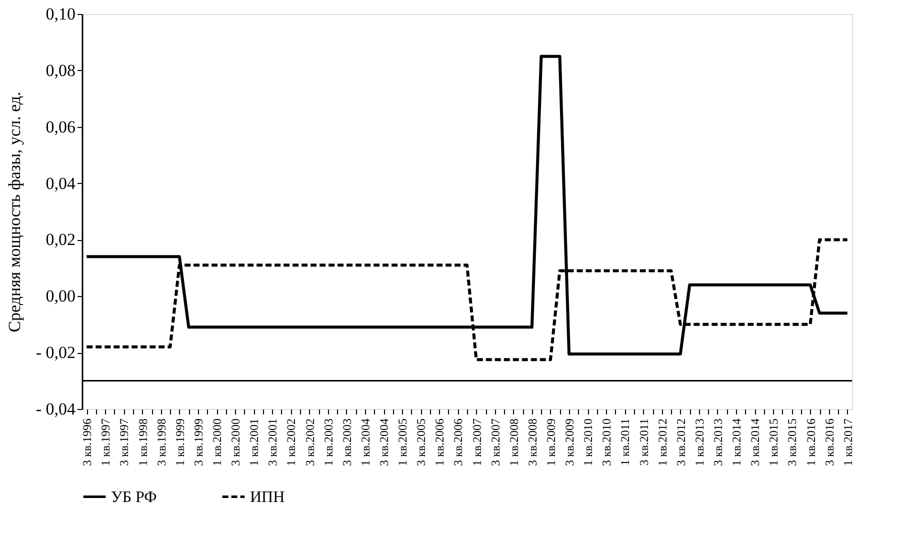  What do you see at coordinates (273, 442) in the screenshot?
I see `x-tick-label: 3 кв.2001` at bounding box center [273, 442].